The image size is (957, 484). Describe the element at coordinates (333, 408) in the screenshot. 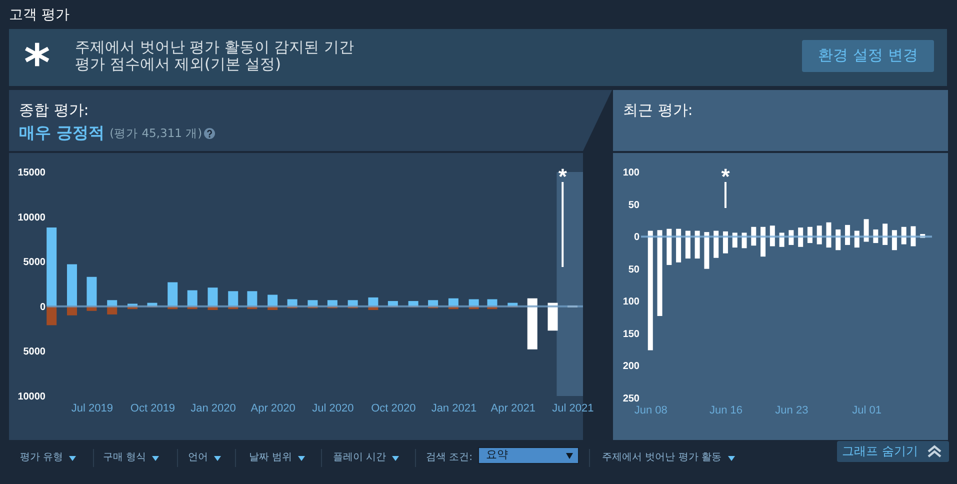

I see `x-tick-label: Jul 2020` at that location.